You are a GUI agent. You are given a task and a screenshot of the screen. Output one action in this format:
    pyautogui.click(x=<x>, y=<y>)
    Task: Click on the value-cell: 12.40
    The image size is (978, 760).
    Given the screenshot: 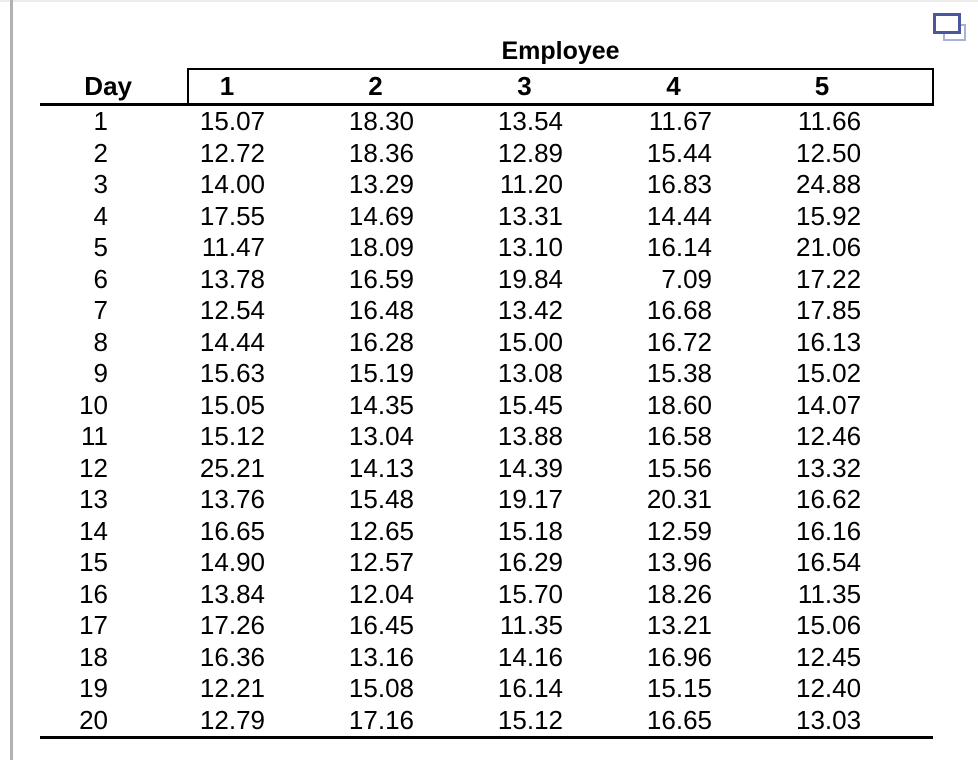 What is the action you would take?
    pyautogui.click(x=828, y=688)
    